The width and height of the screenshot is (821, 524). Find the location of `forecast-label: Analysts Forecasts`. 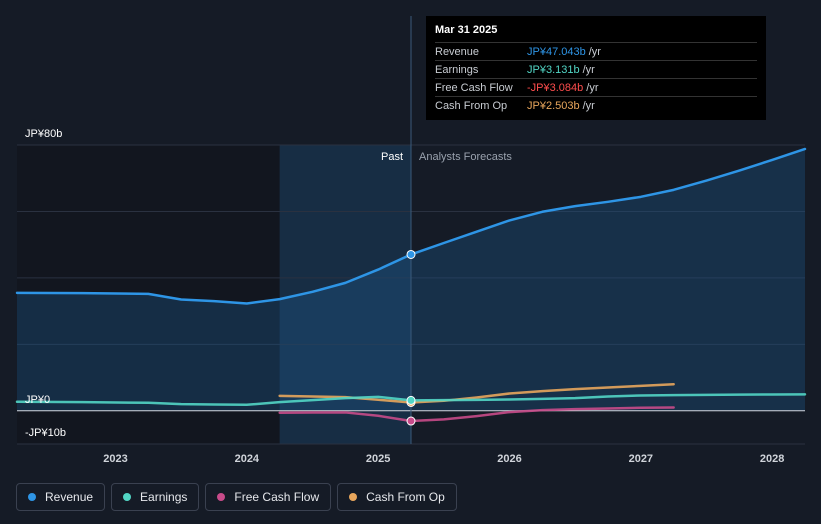

forecast-label: Analysts Forecasts is located at coordinates (465, 157).